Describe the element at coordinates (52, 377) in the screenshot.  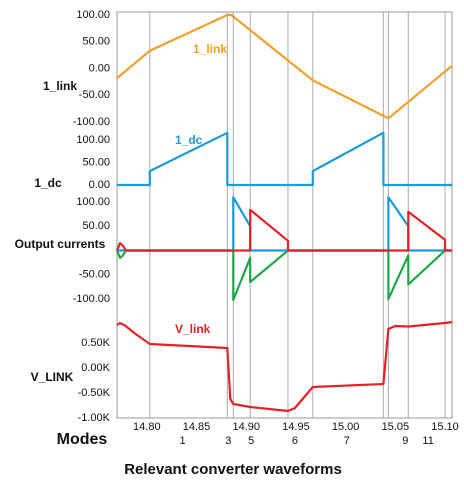
I see `y-axis-label: V_LINK` at that location.